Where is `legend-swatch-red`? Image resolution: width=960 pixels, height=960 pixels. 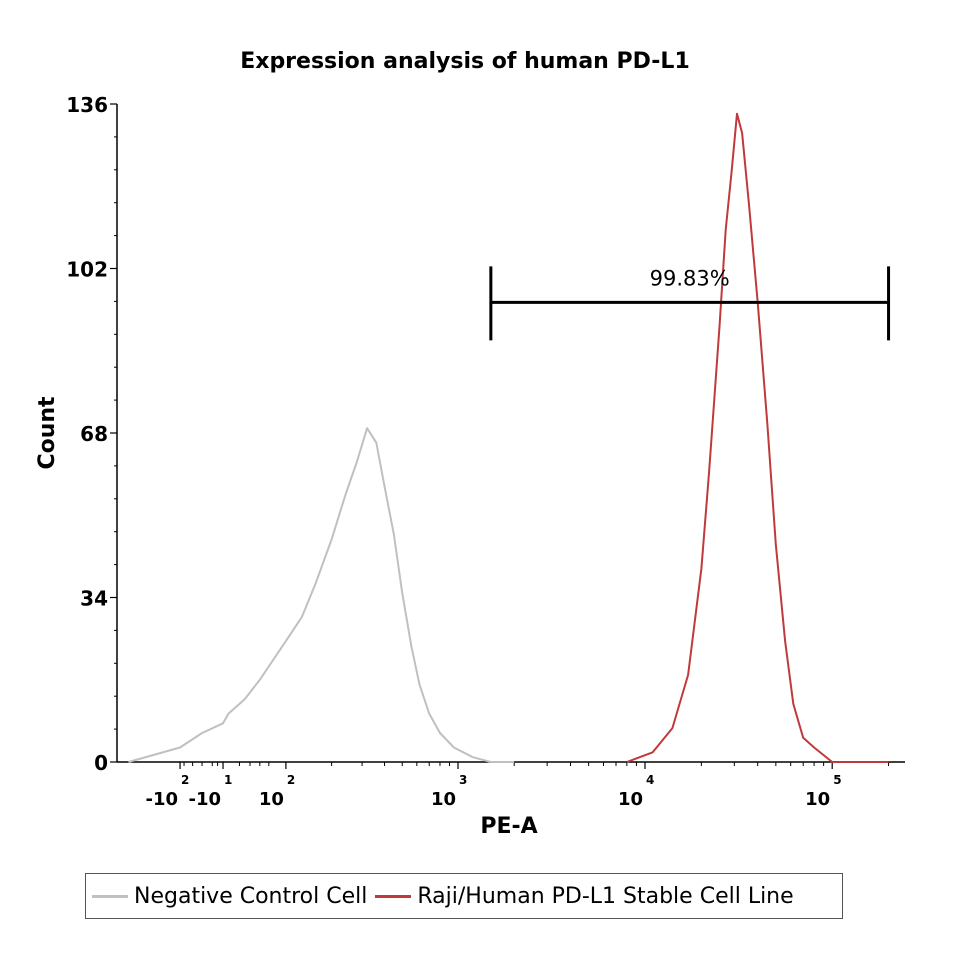 legend-swatch-red is located at coordinates (393, 896).